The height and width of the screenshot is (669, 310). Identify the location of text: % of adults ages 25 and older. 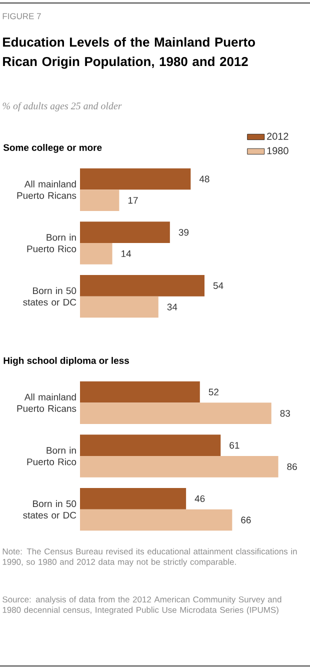
(62, 107).